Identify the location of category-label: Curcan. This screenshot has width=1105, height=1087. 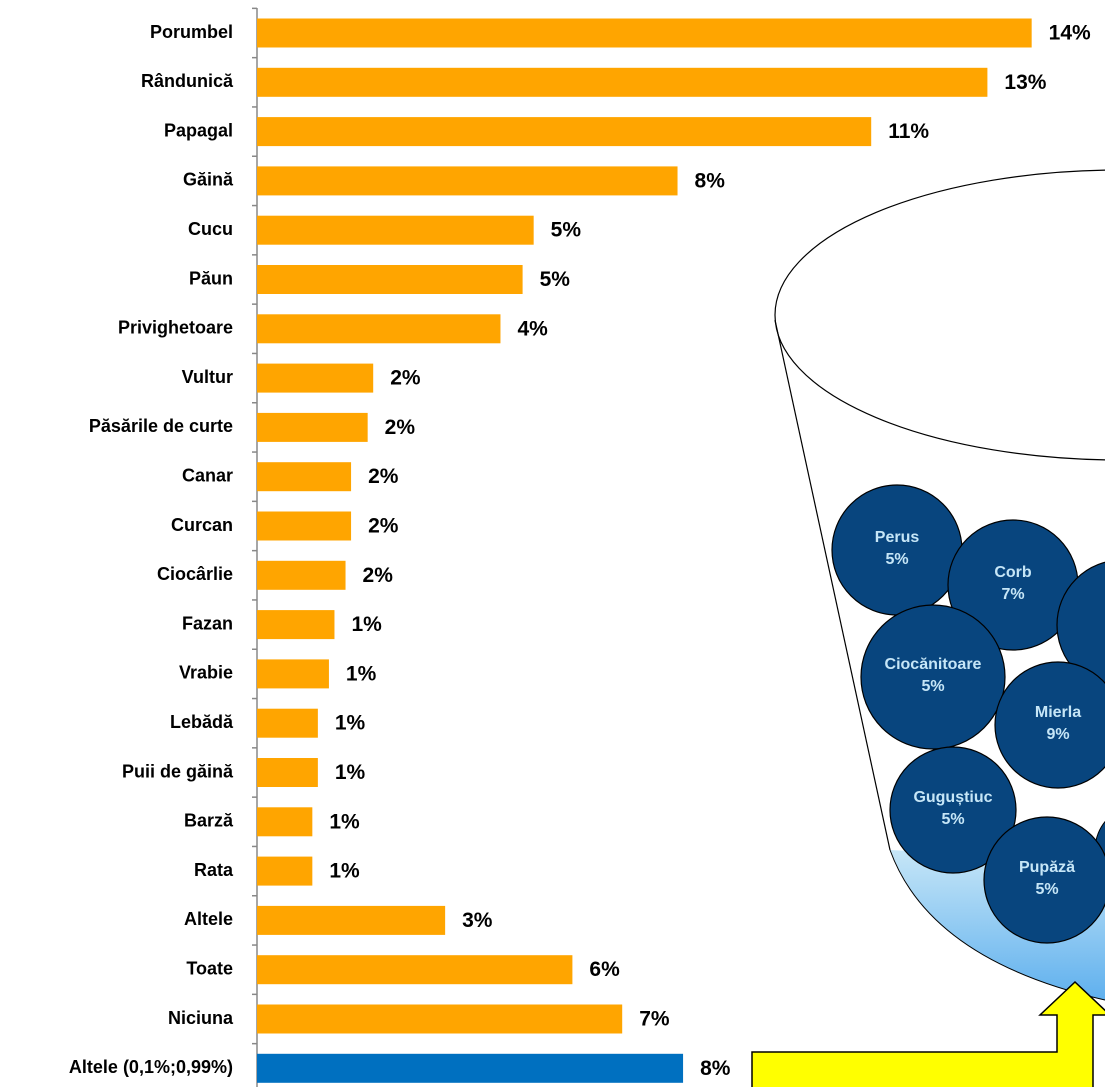
(202, 525).